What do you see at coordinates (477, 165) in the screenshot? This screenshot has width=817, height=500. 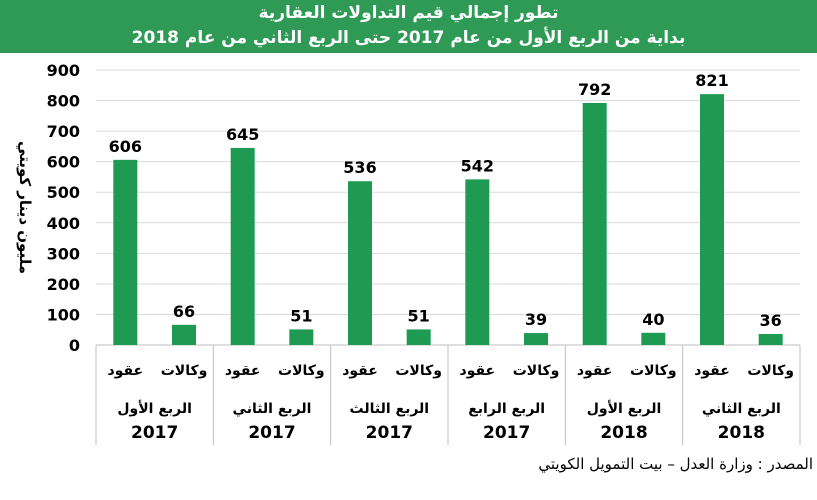 I see `bar-value-label: 542` at bounding box center [477, 165].